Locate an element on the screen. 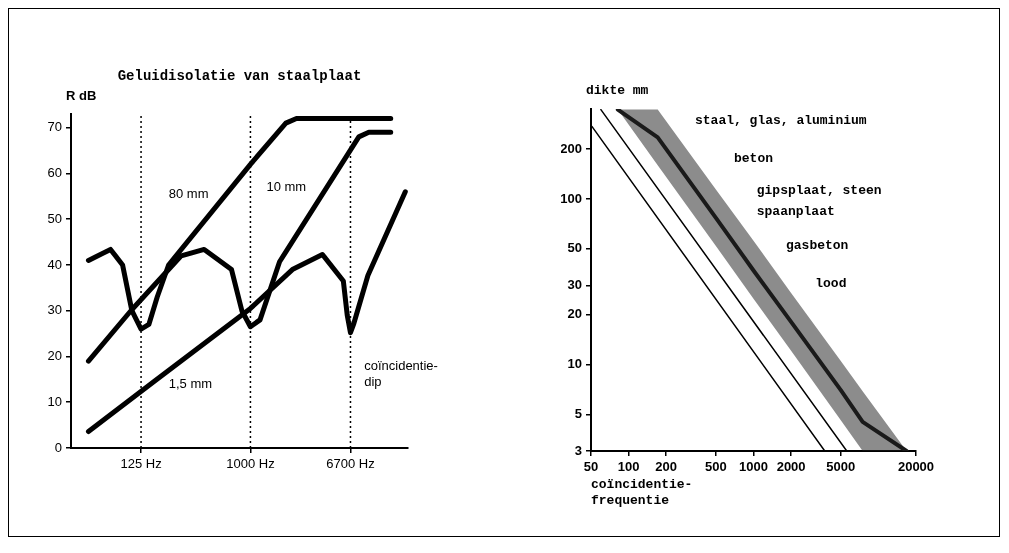 The height and width of the screenshot is (553, 1009). annotation: staal, glas, aluminium is located at coordinates (781, 121).